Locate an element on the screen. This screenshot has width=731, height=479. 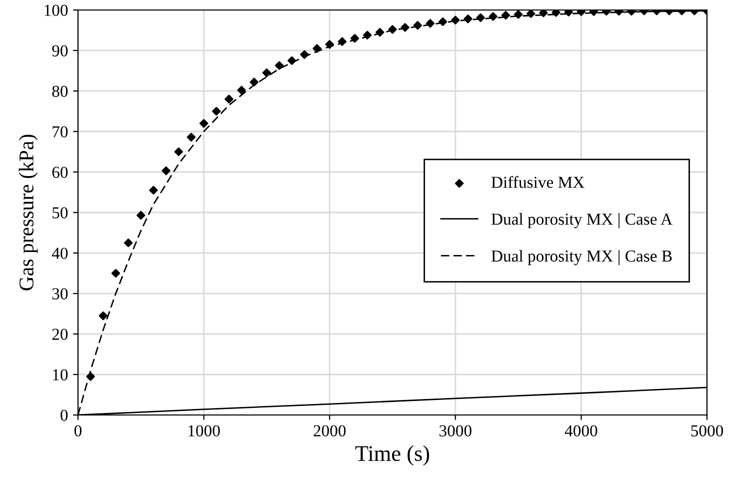
y-tick-label: 100 is located at coordinates (56, 10).